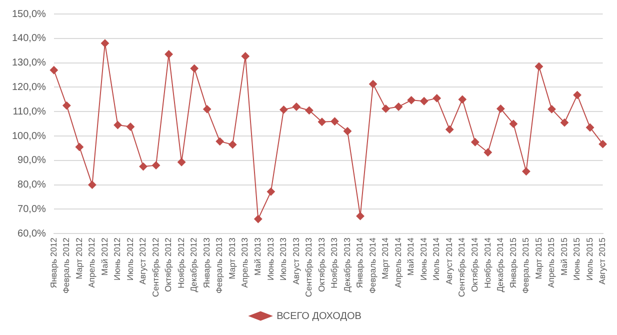 The image size is (617, 335). Describe the element at coordinates (538, 258) in the screenshot. I see `x-tick-label: Март 2015` at that location.